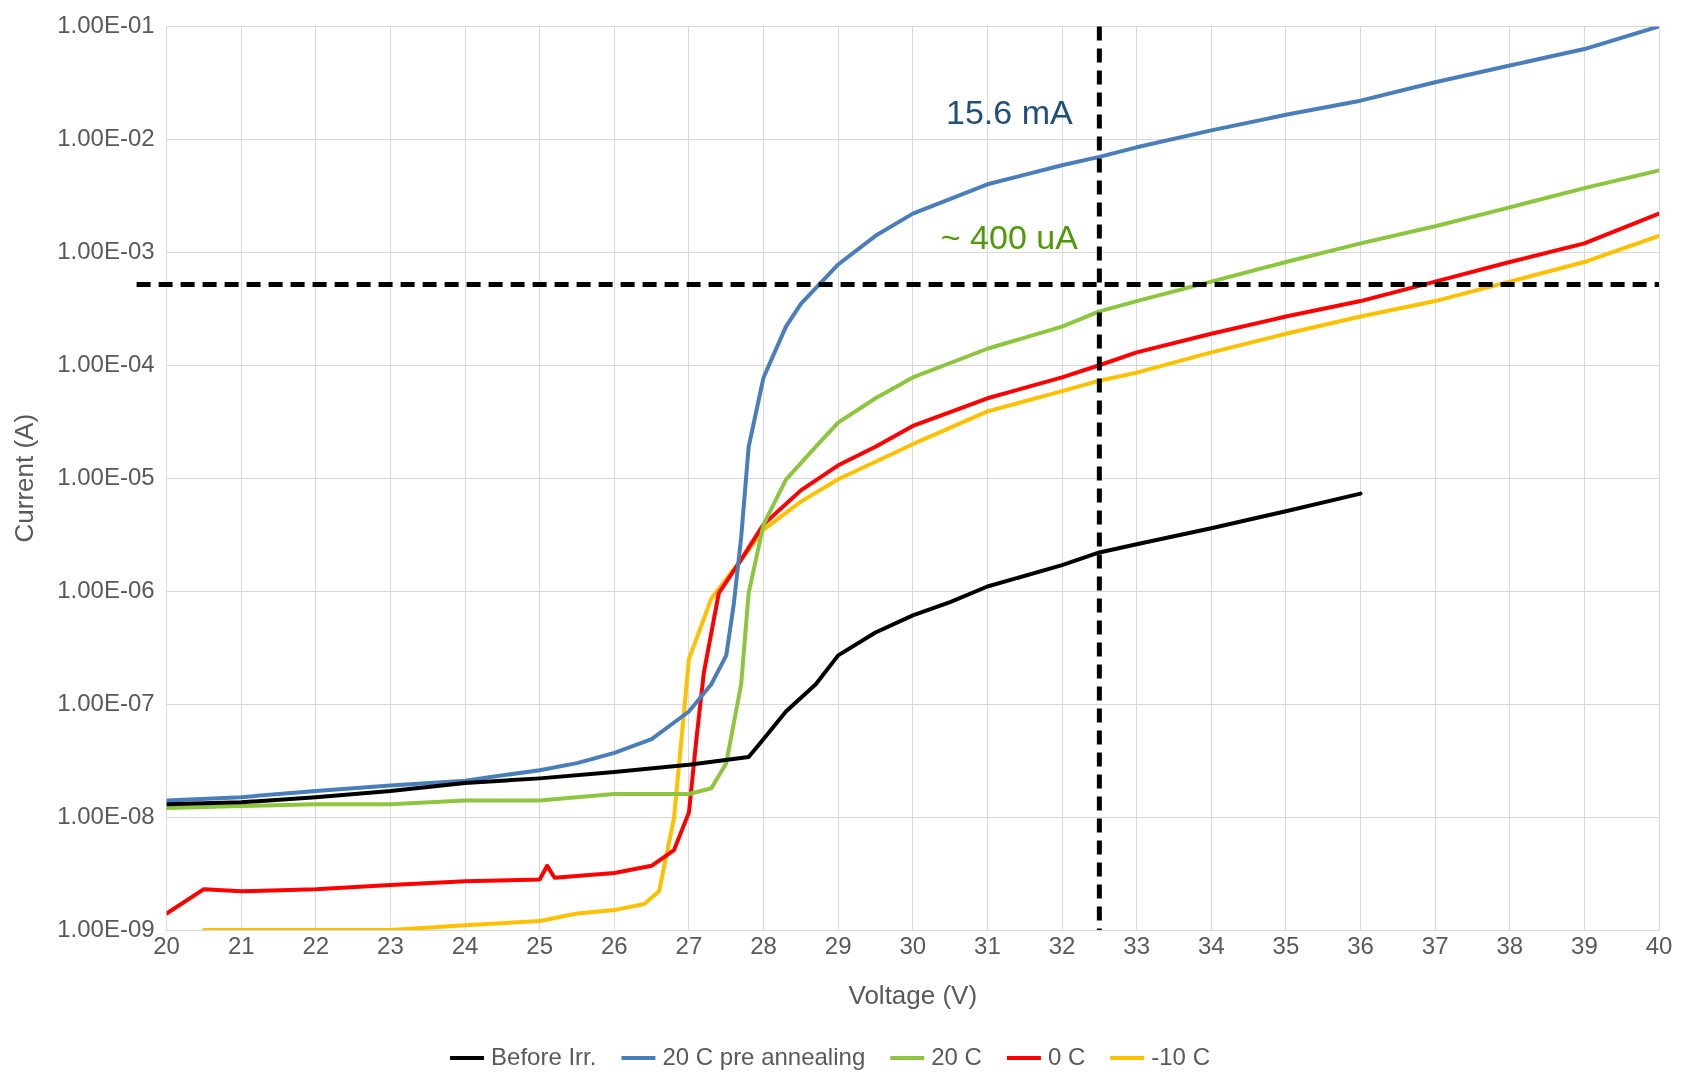 The image size is (1687, 1084). Describe the element at coordinates (106, 815) in the screenshot. I see `y-tick-label: 1.00E-08` at that location.